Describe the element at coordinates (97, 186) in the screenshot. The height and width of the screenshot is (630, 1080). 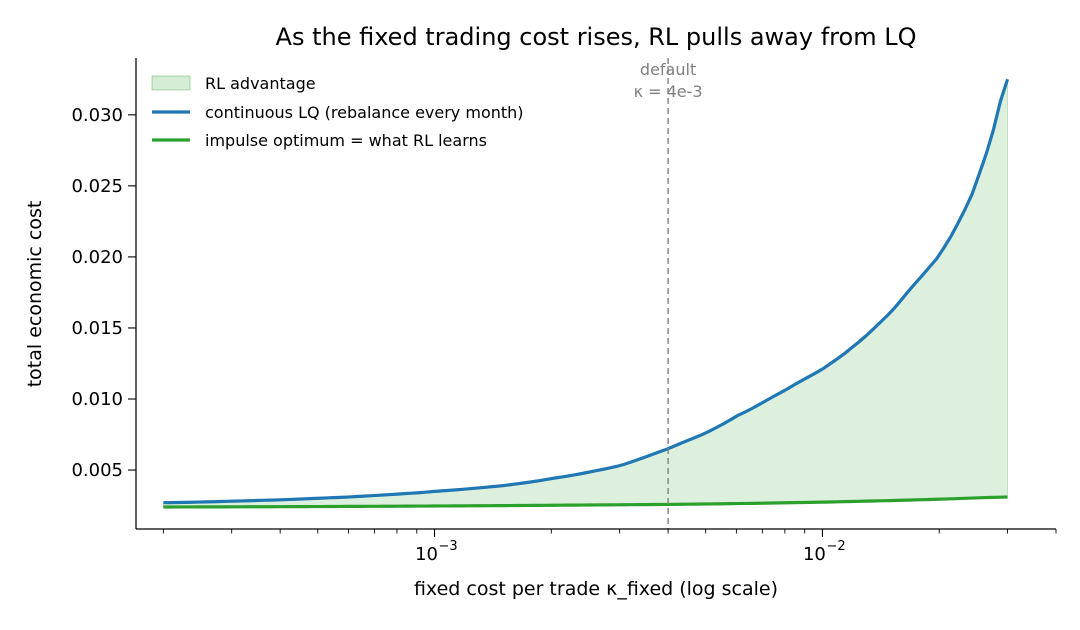
I see `y-tick-label: 0.025` at that location.